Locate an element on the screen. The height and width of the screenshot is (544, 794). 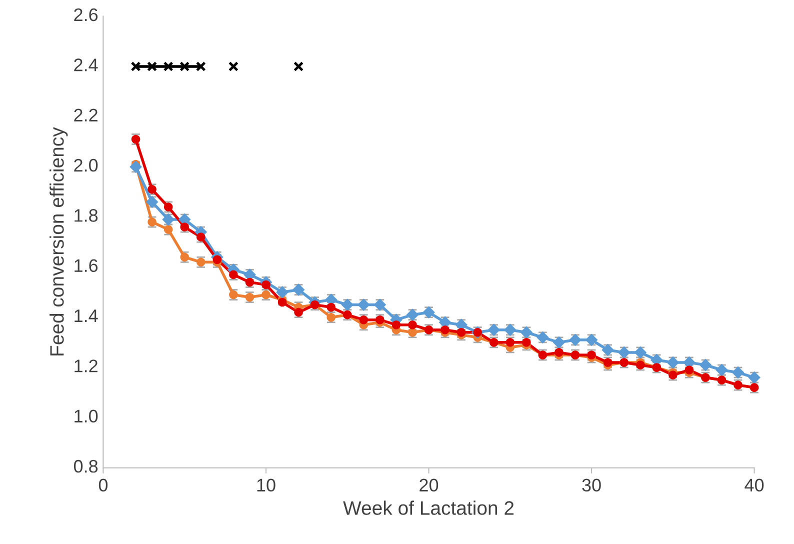
x-tick-label: 20 is located at coordinates (429, 485).